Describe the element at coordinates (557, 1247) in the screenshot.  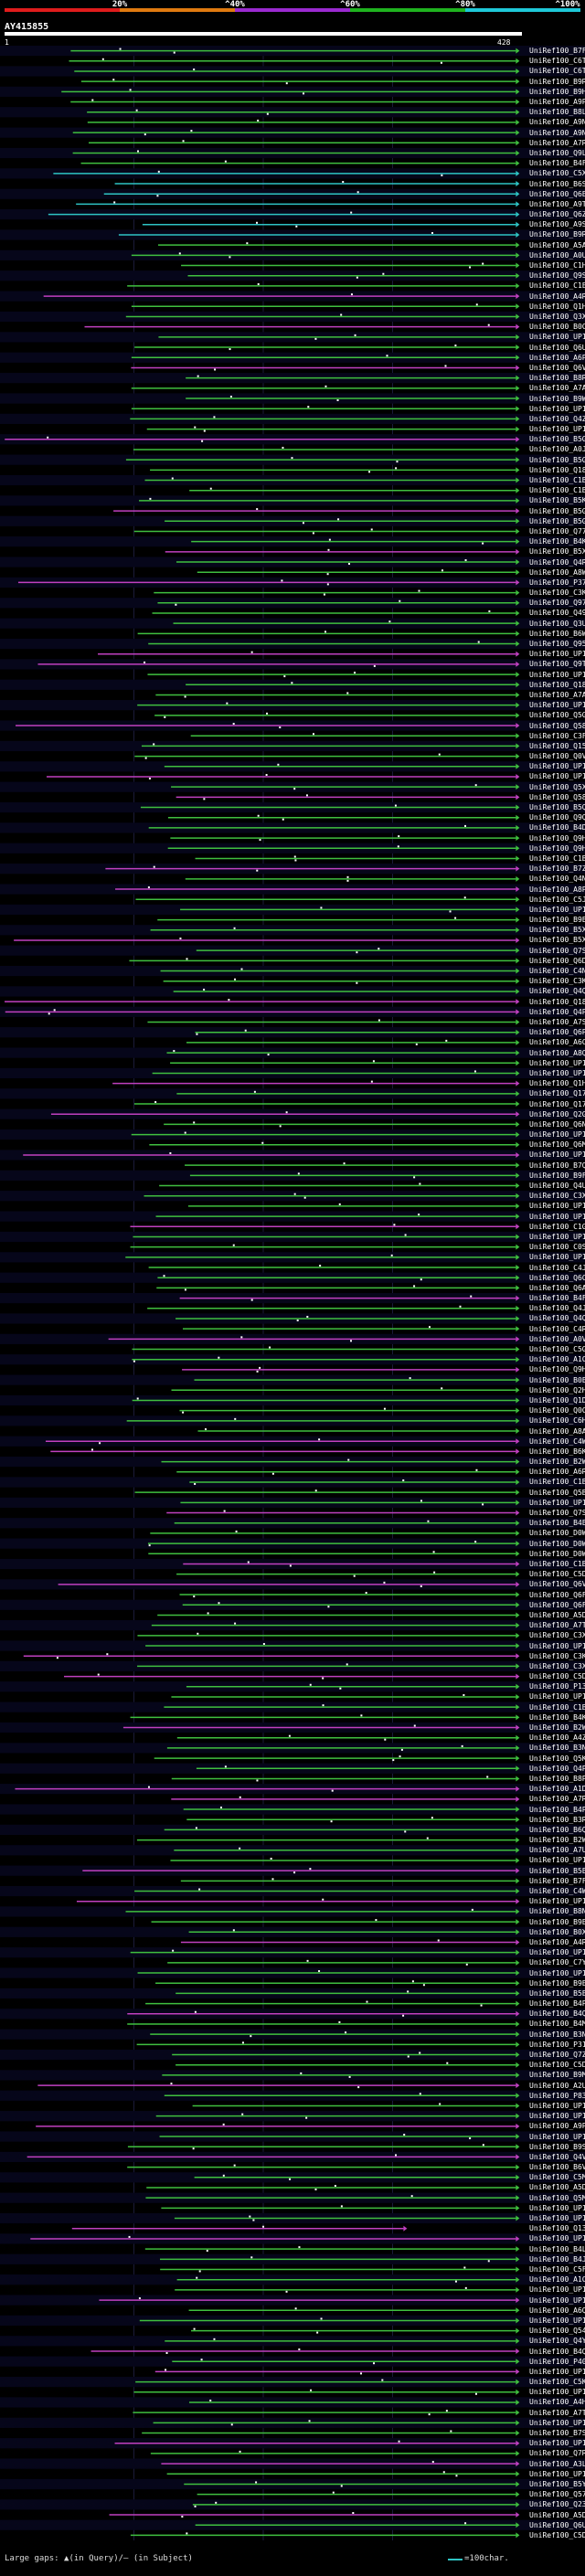
I see `hit-label: UniRef100_C0S1U9` at that location.